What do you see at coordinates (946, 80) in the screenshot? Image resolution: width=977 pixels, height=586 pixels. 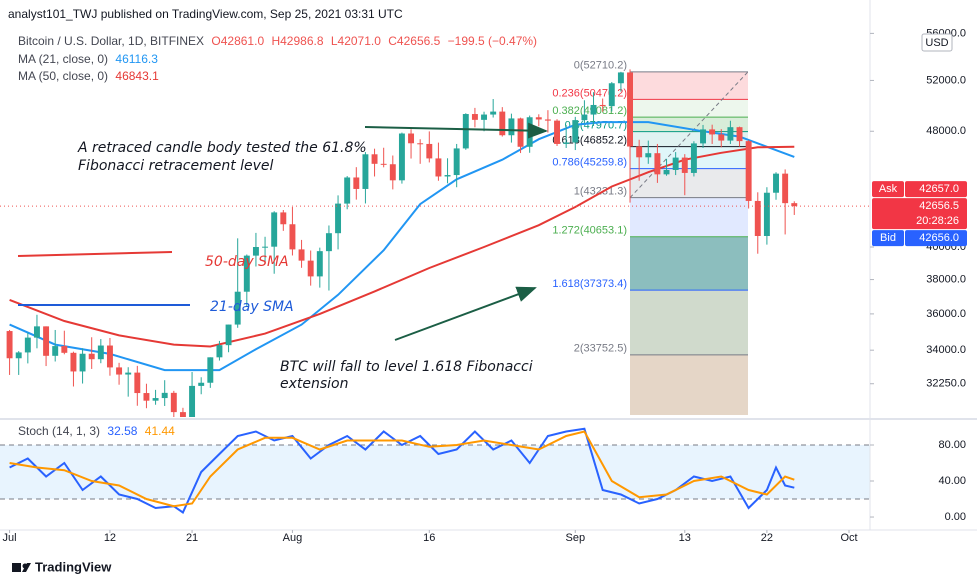 I see `y-tick-label: 52000.0` at bounding box center [946, 80].